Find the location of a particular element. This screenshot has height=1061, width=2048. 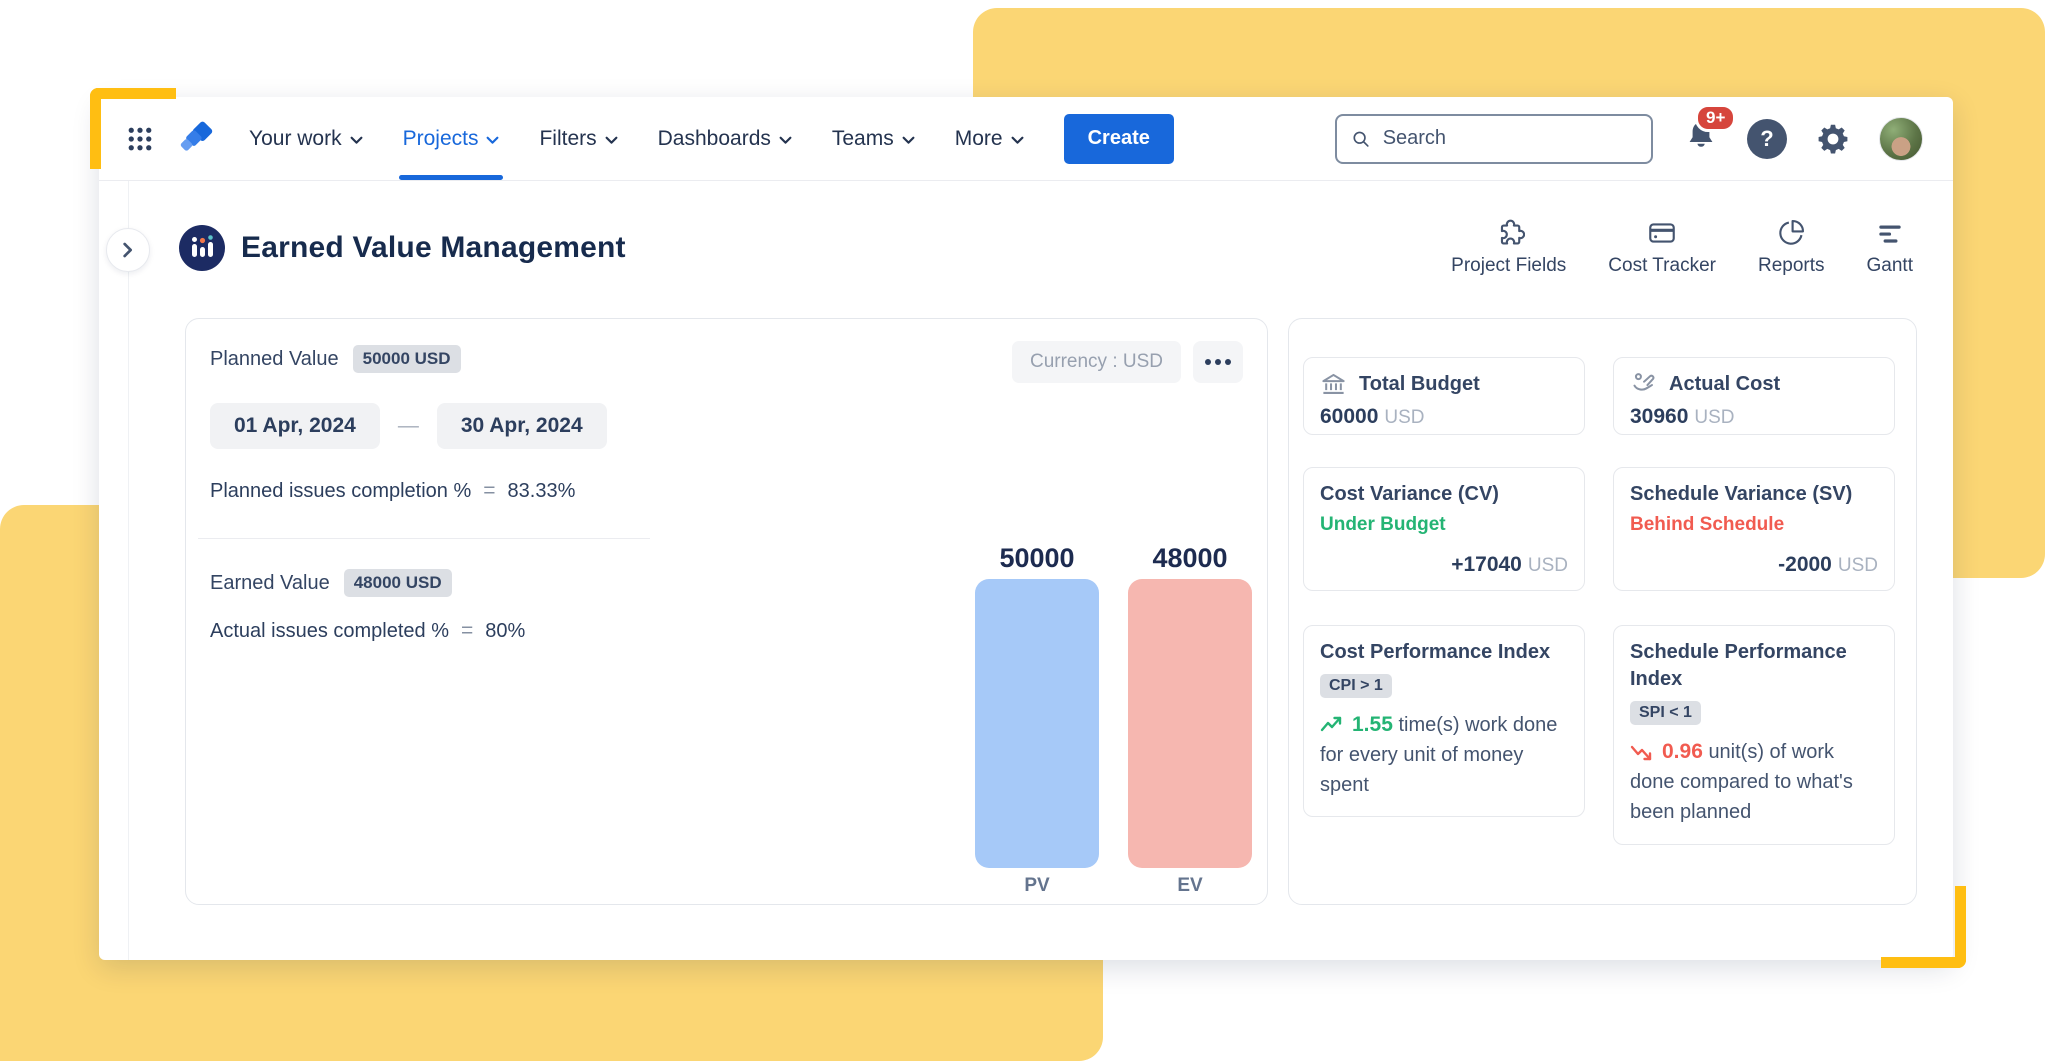

actual-completion-row: Actual issues completed % = 80% is located at coordinates (367, 631).